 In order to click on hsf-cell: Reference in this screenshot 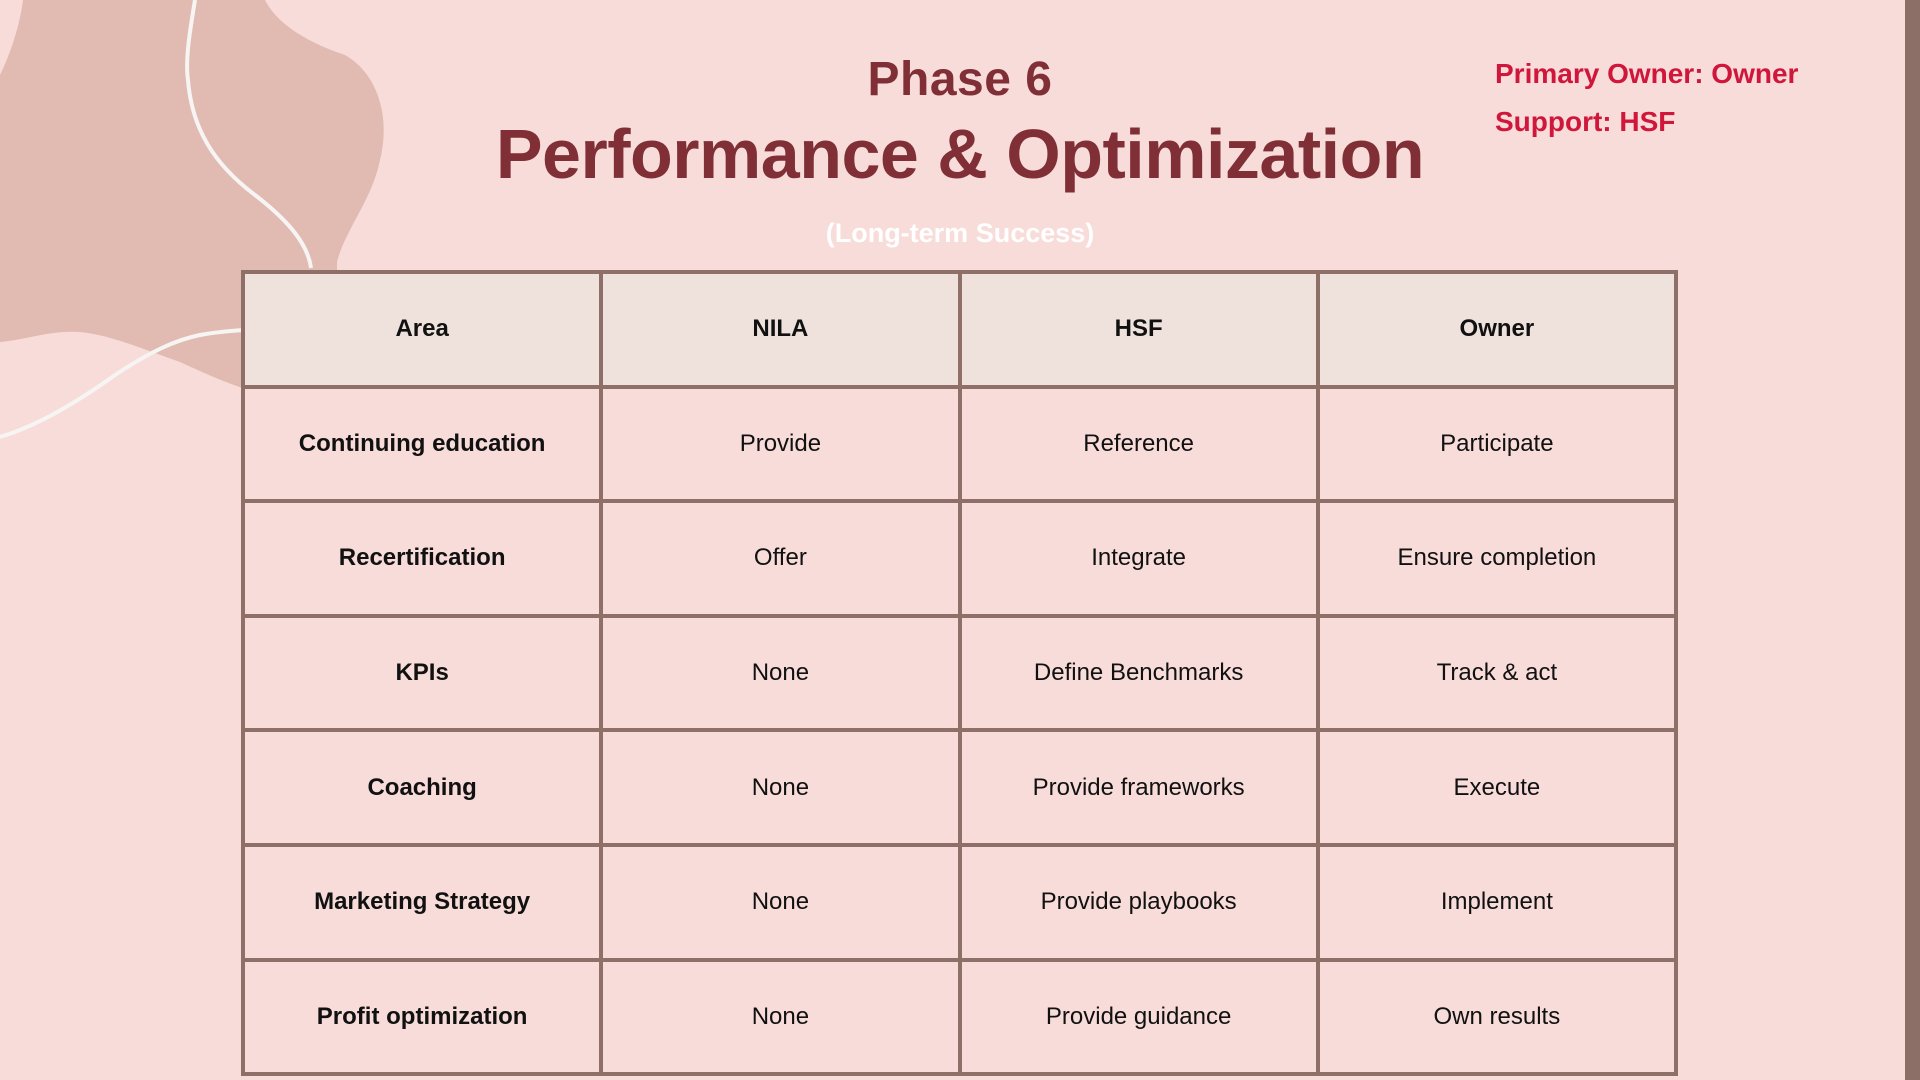, I will do `click(1138, 444)`.